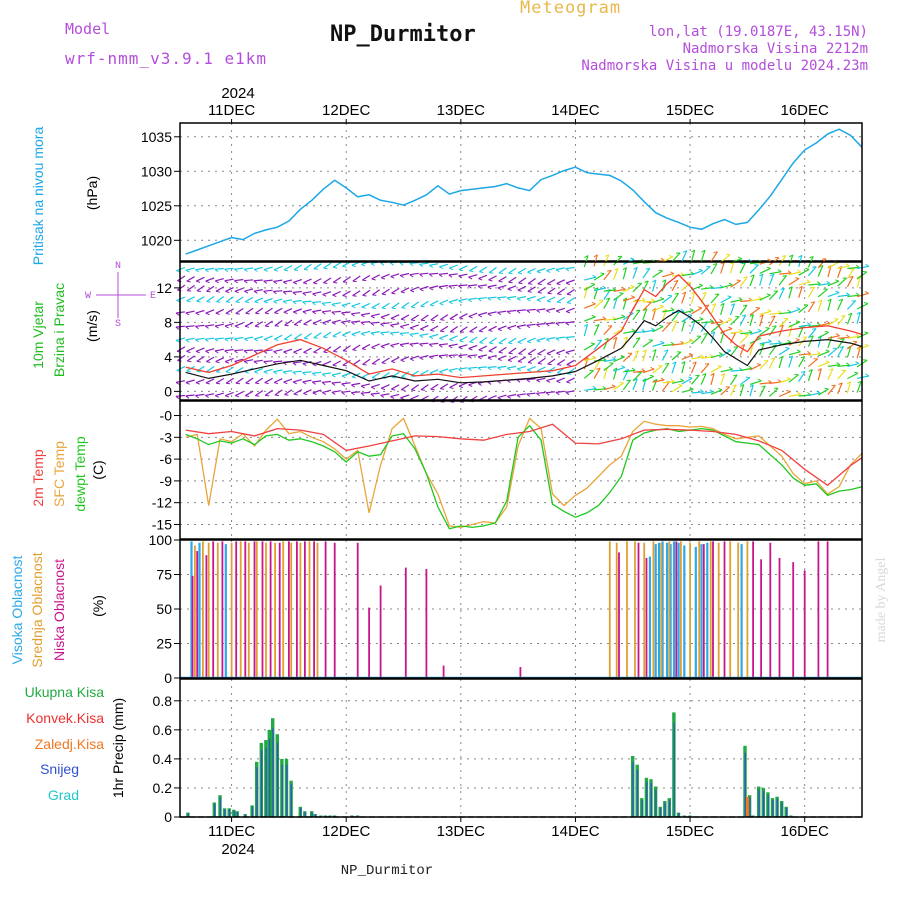 Image resolution: width=900 pixels, height=900 pixels. What do you see at coordinates (461, 110) in the screenshot?
I see `top-date-label: 13DEC` at bounding box center [461, 110].